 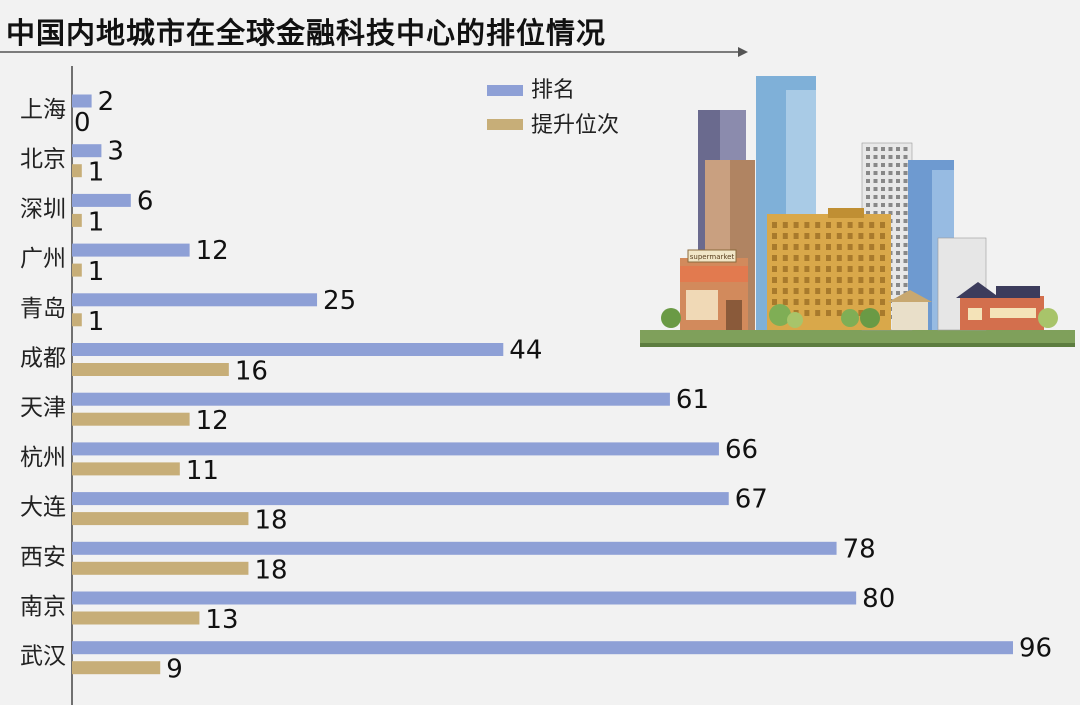 What do you see at coordinates (43, 657) in the screenshot?
I see `category-label: 武汉` at bounding box center [43, 657].